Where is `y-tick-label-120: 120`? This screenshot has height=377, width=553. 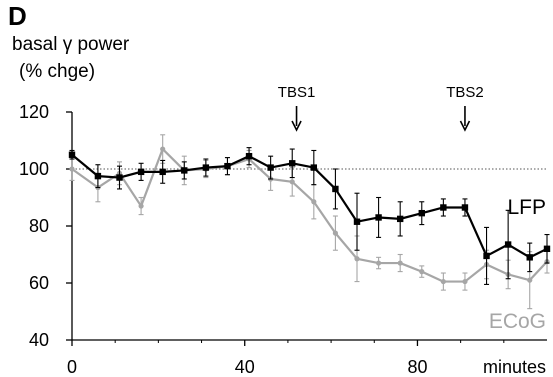 y-tick-label-120: 120 is located at coordinates (34, 112).